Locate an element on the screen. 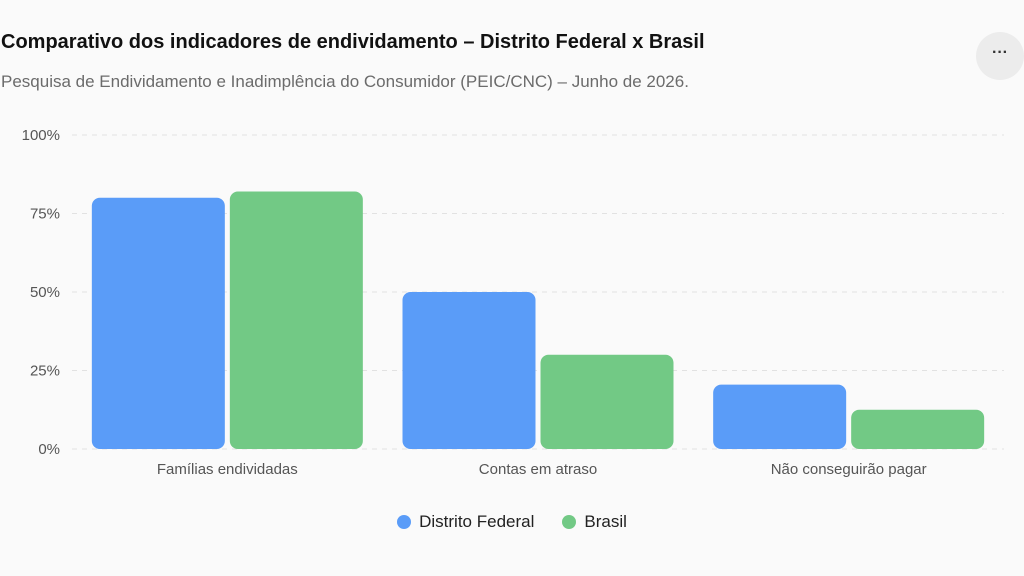 This screenshot has width=1024, height=576. y-tick-label: 100% is located at coordinates (41, 135).